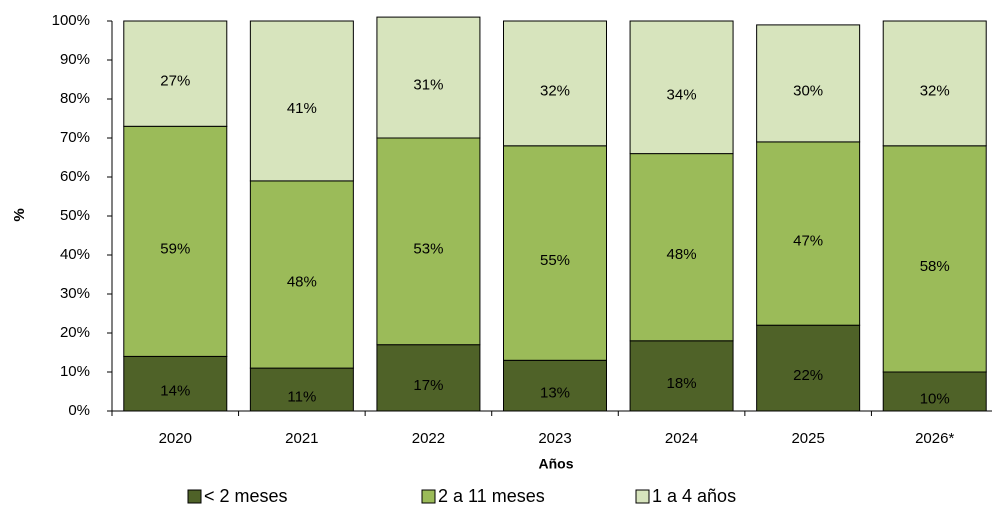 The image size is (992, 511). What do you see at coordinates (935, 398) in the screenshot?
I see `data-label: 10%` at bounding box center [935, 398].